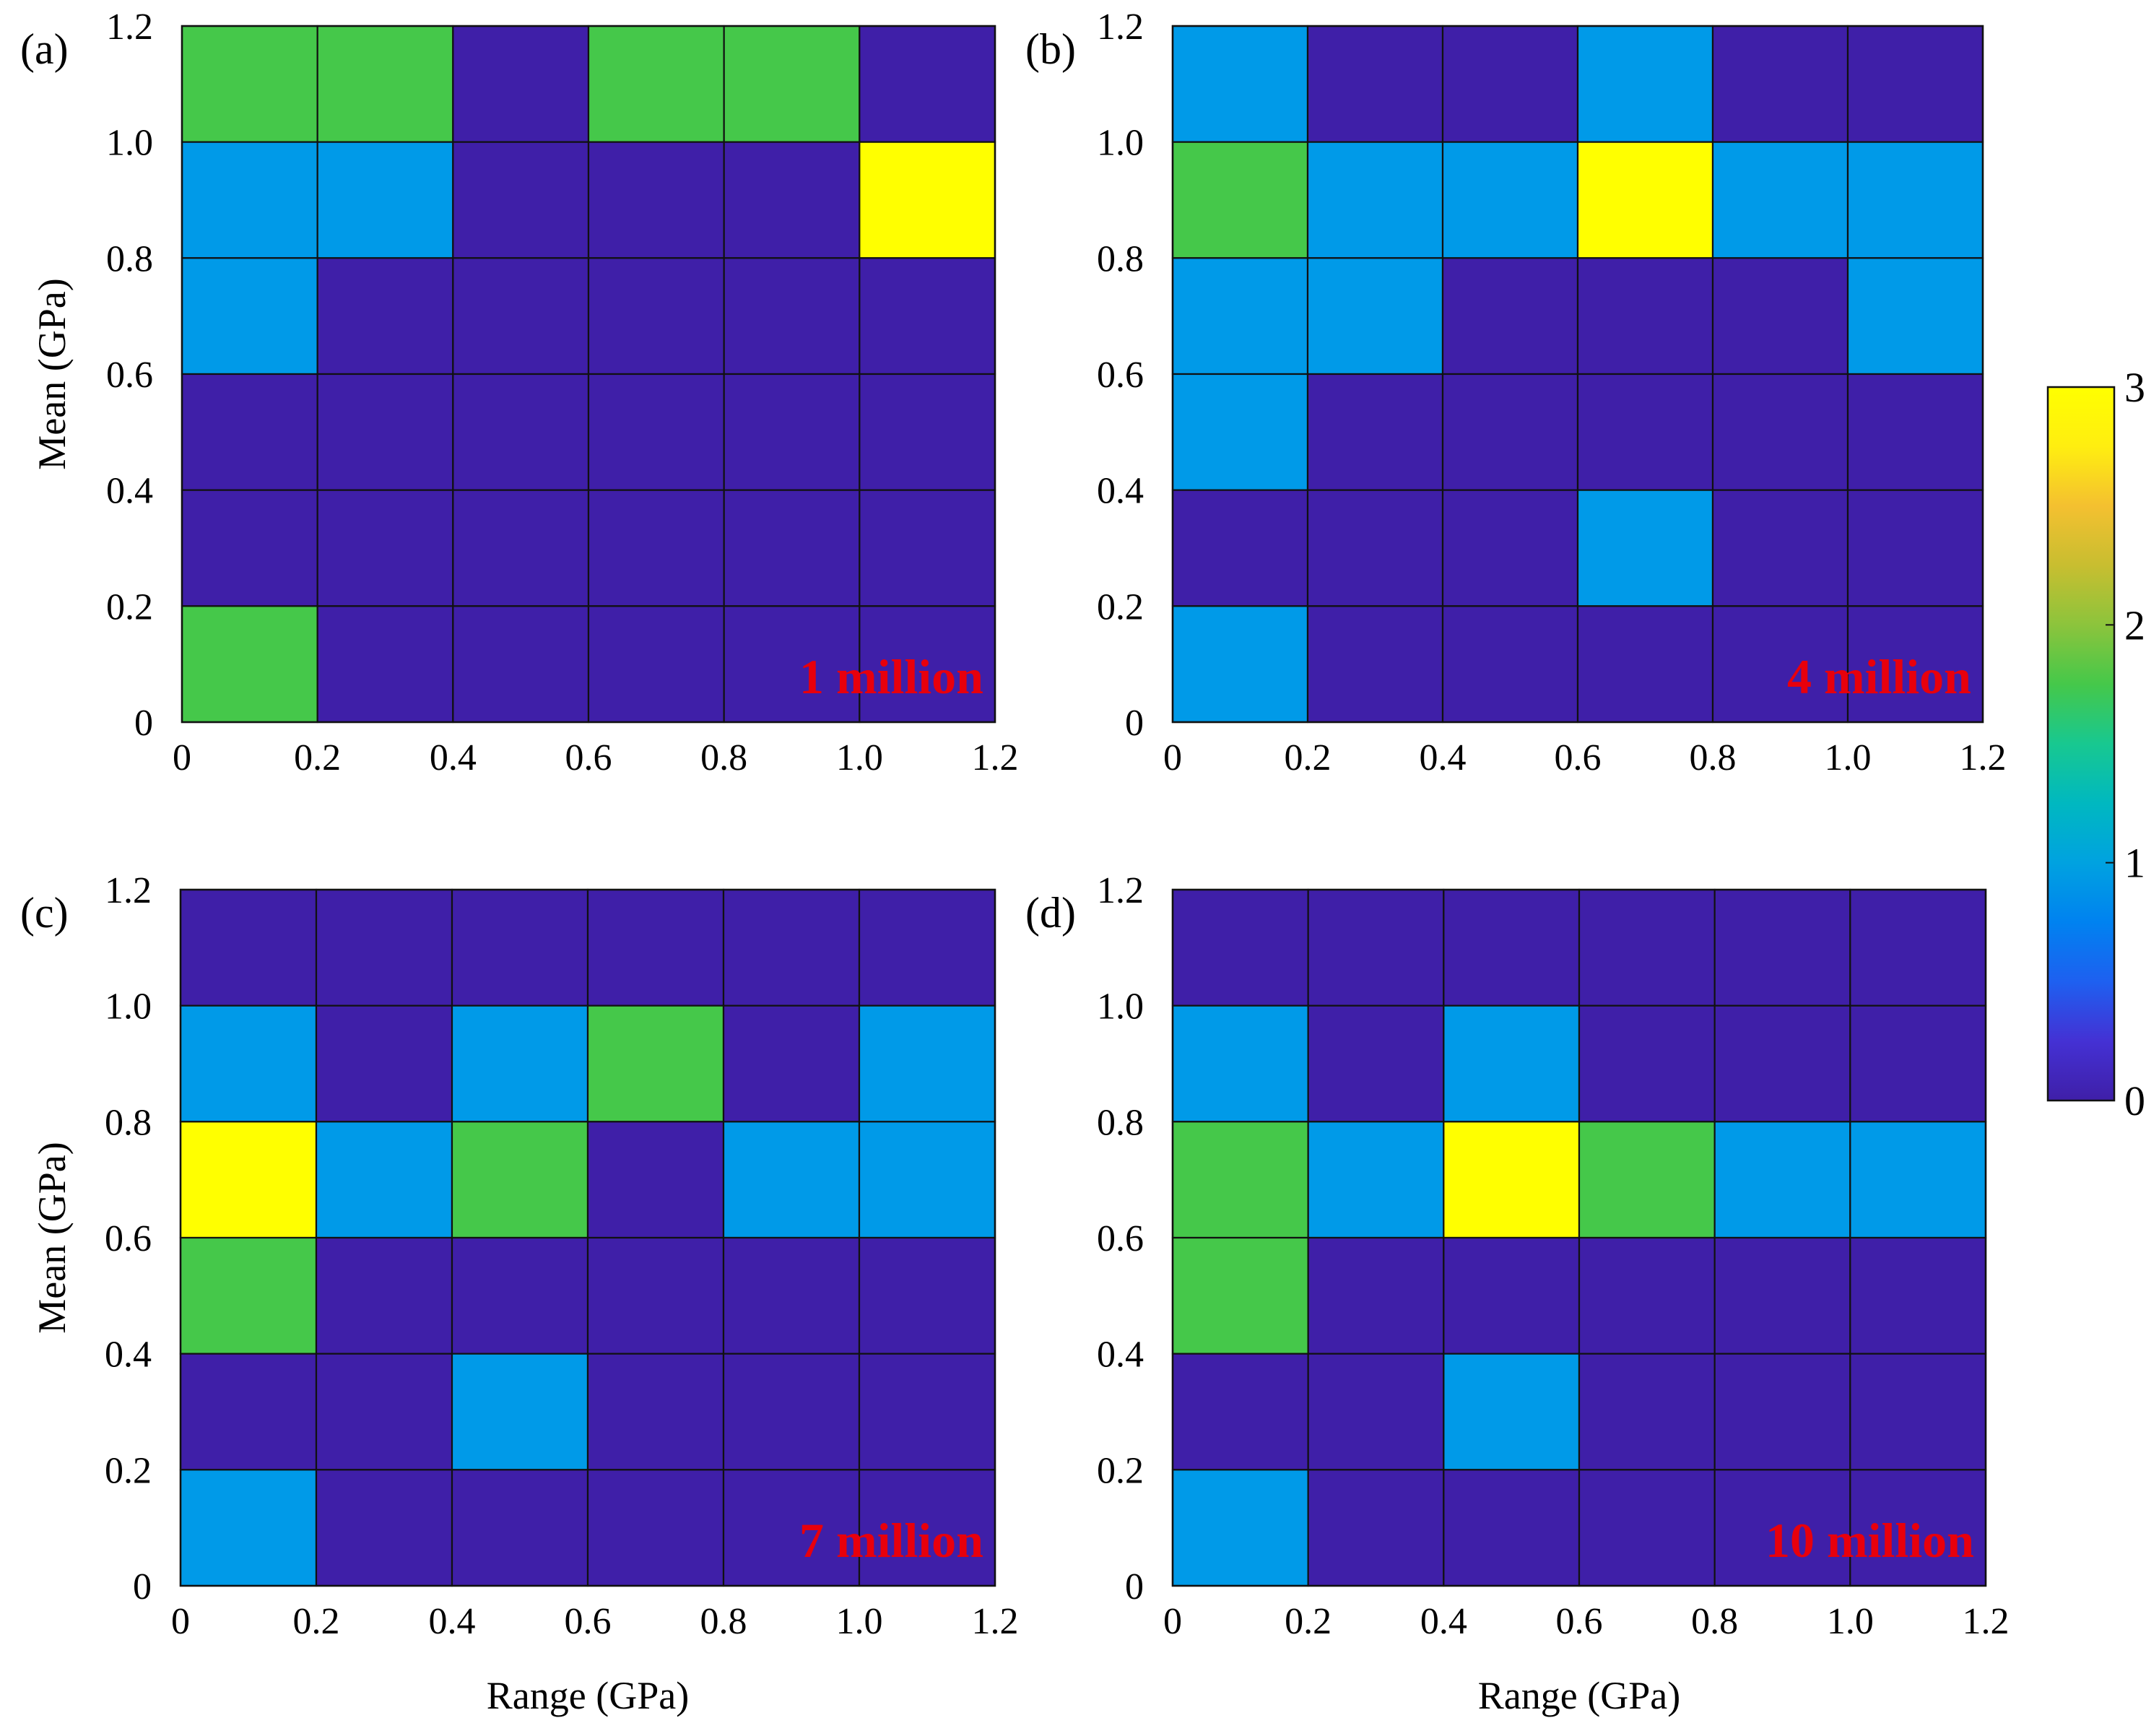  Describe the element at coordinates (44, 49) in the screenshot. I see `panel-label: (a)` at that location.